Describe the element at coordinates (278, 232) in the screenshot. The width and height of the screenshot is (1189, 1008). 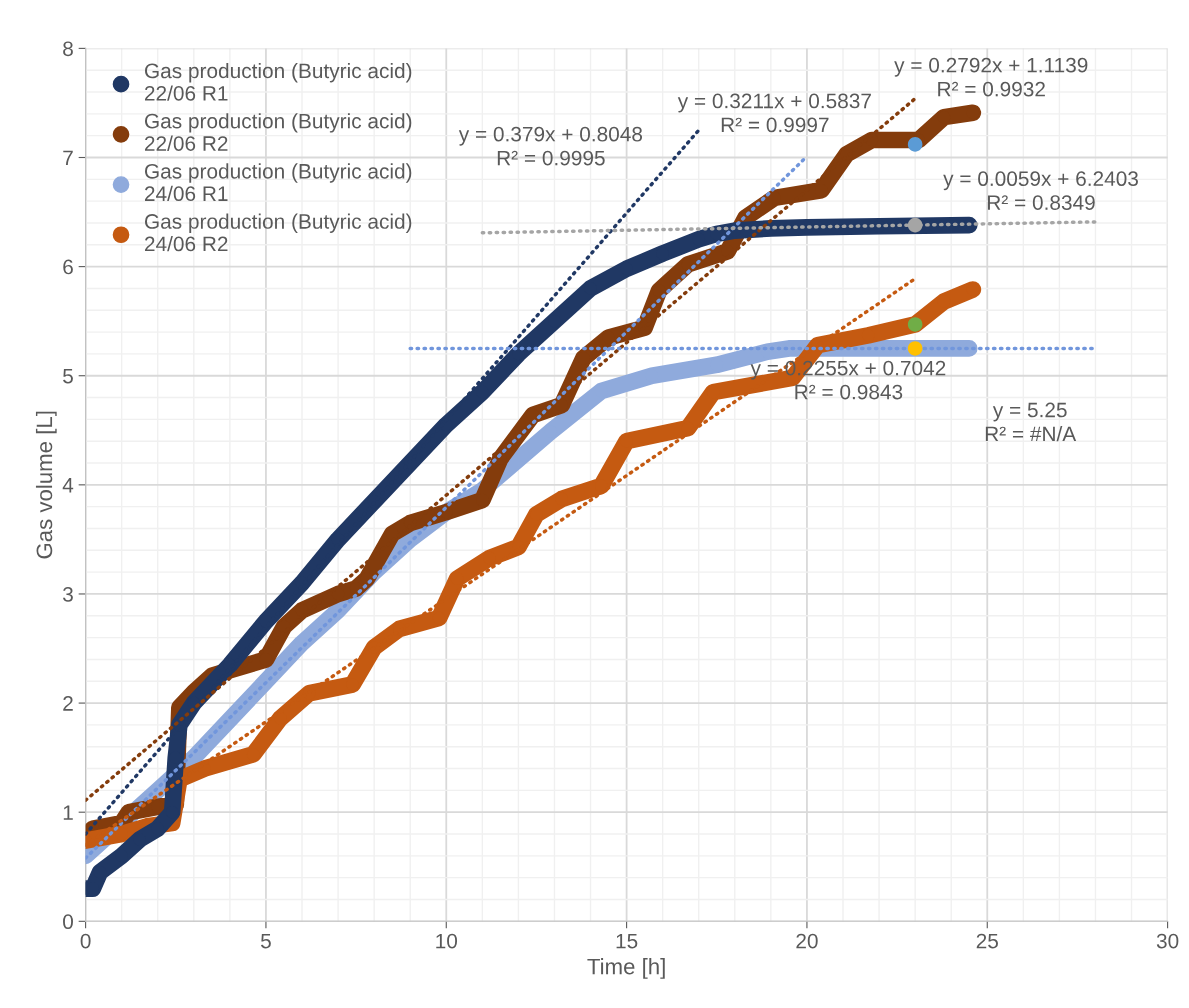
I see `legend-label: Gas production (Butyric acid) 24/06 R2` at that location.